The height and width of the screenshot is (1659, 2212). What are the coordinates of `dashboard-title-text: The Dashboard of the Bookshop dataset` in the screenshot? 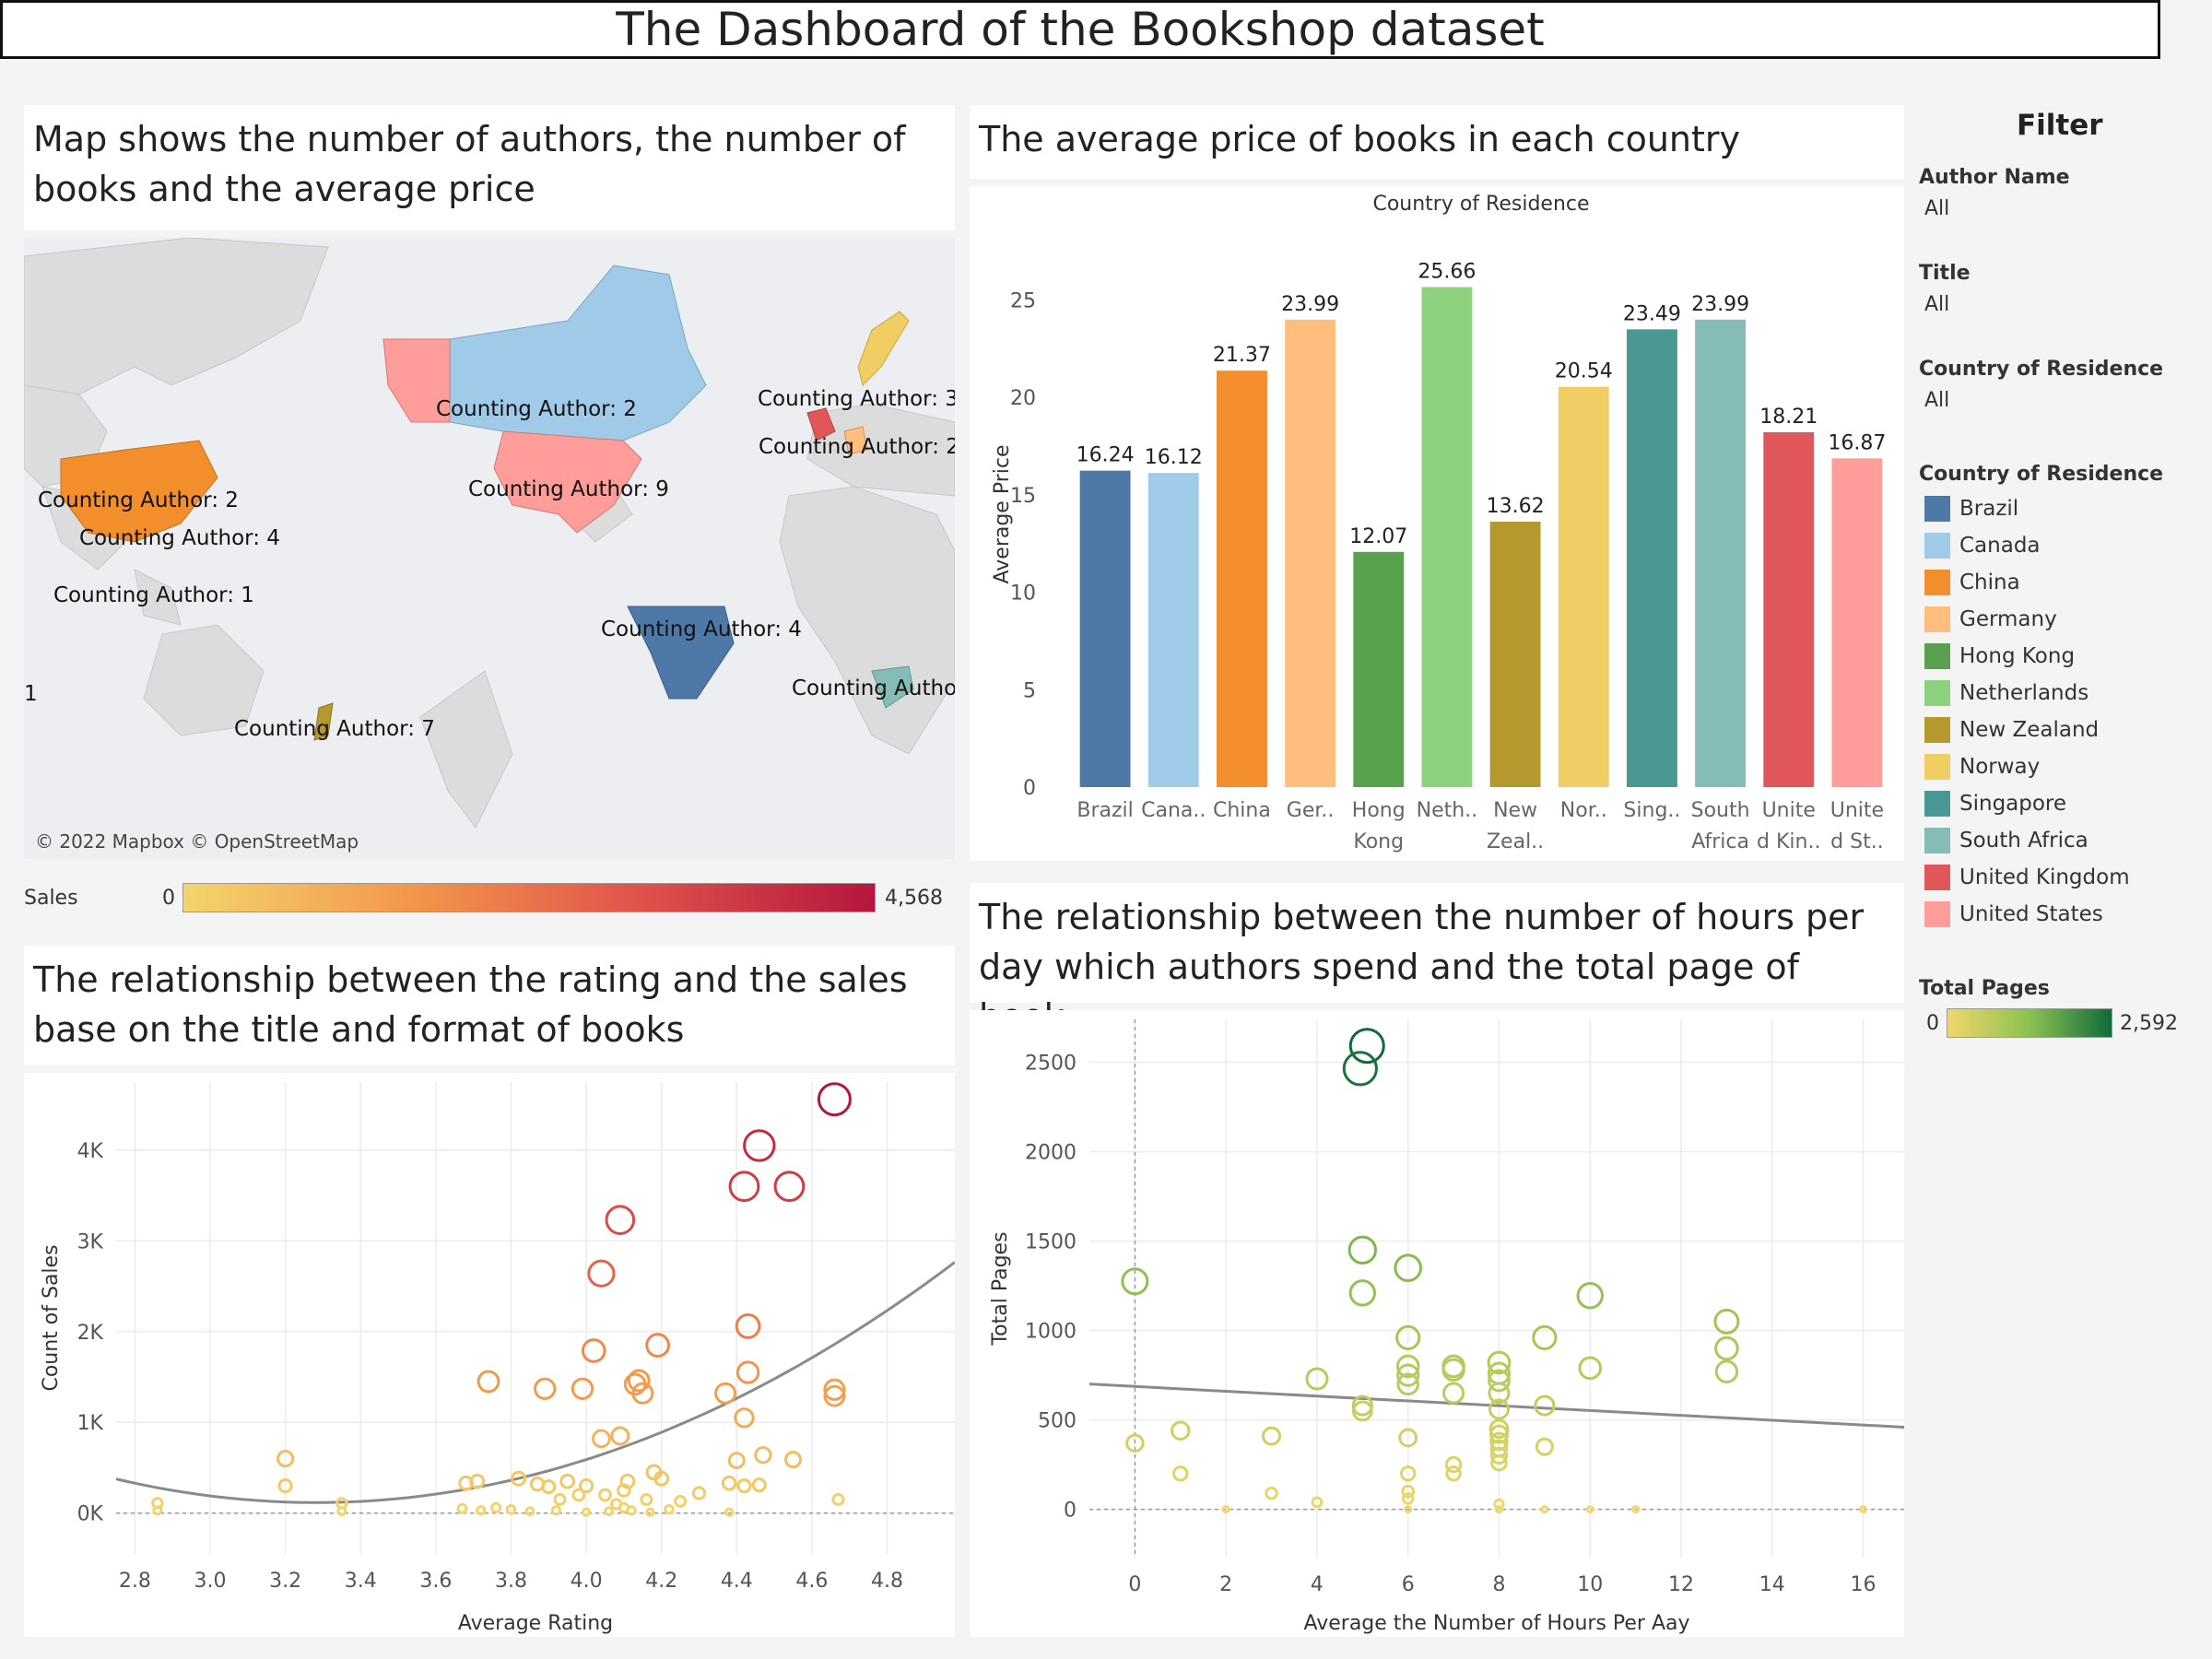 It's located at (1080, 29).